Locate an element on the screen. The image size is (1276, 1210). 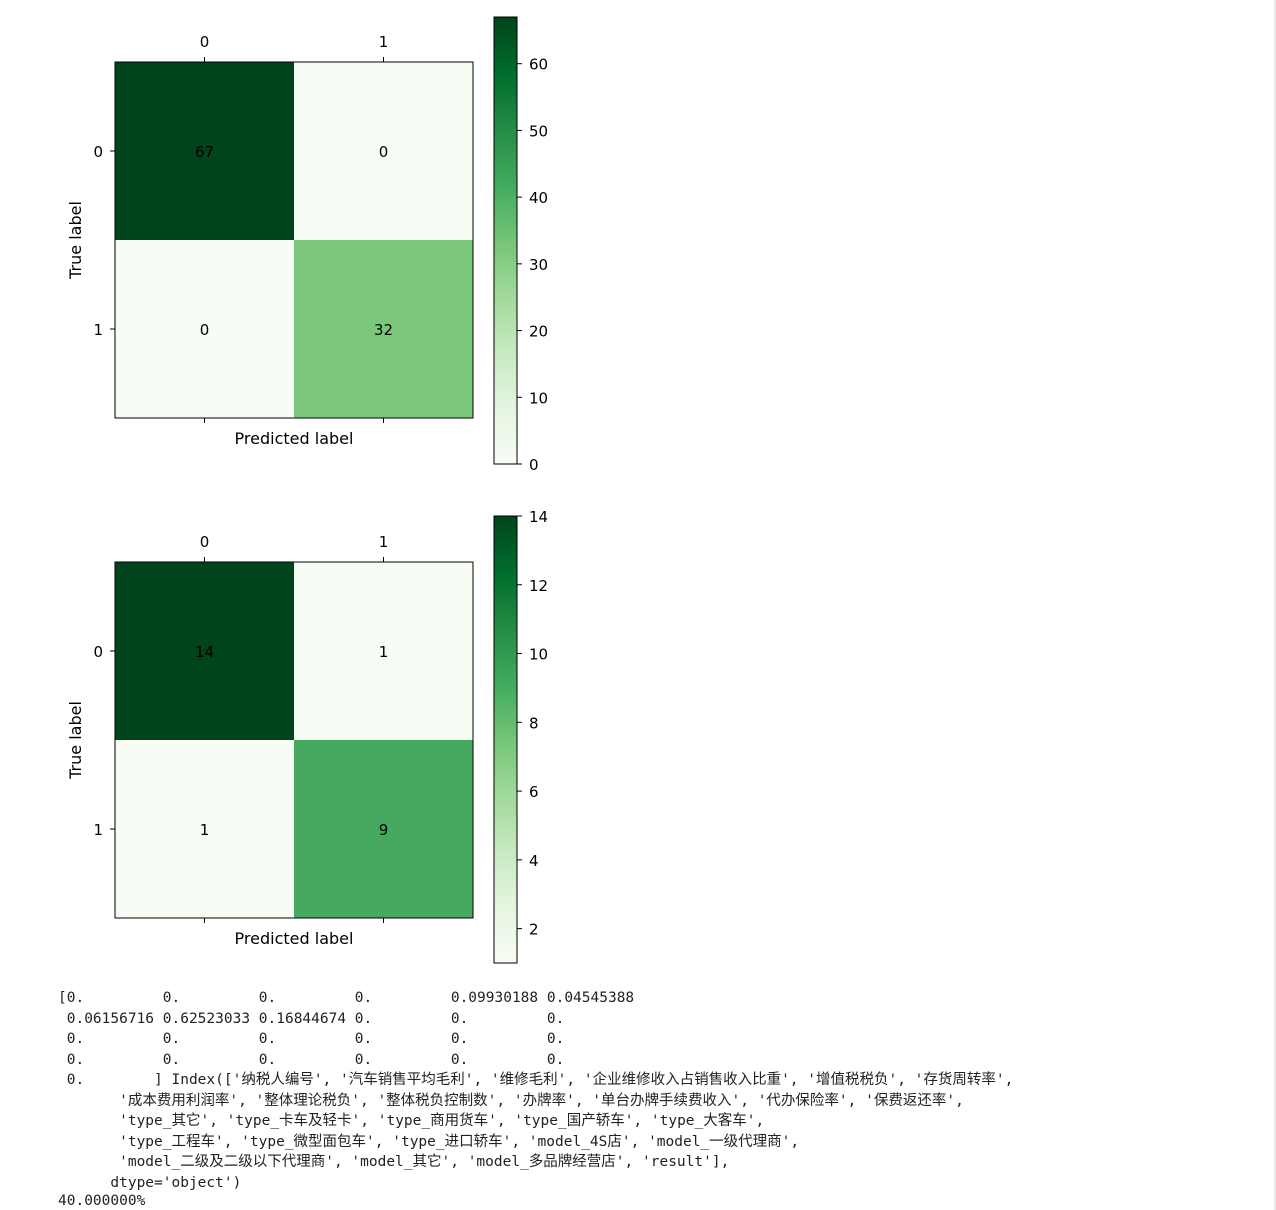
colorbar-tick-label: 30 is located at coordinates (538, 265).